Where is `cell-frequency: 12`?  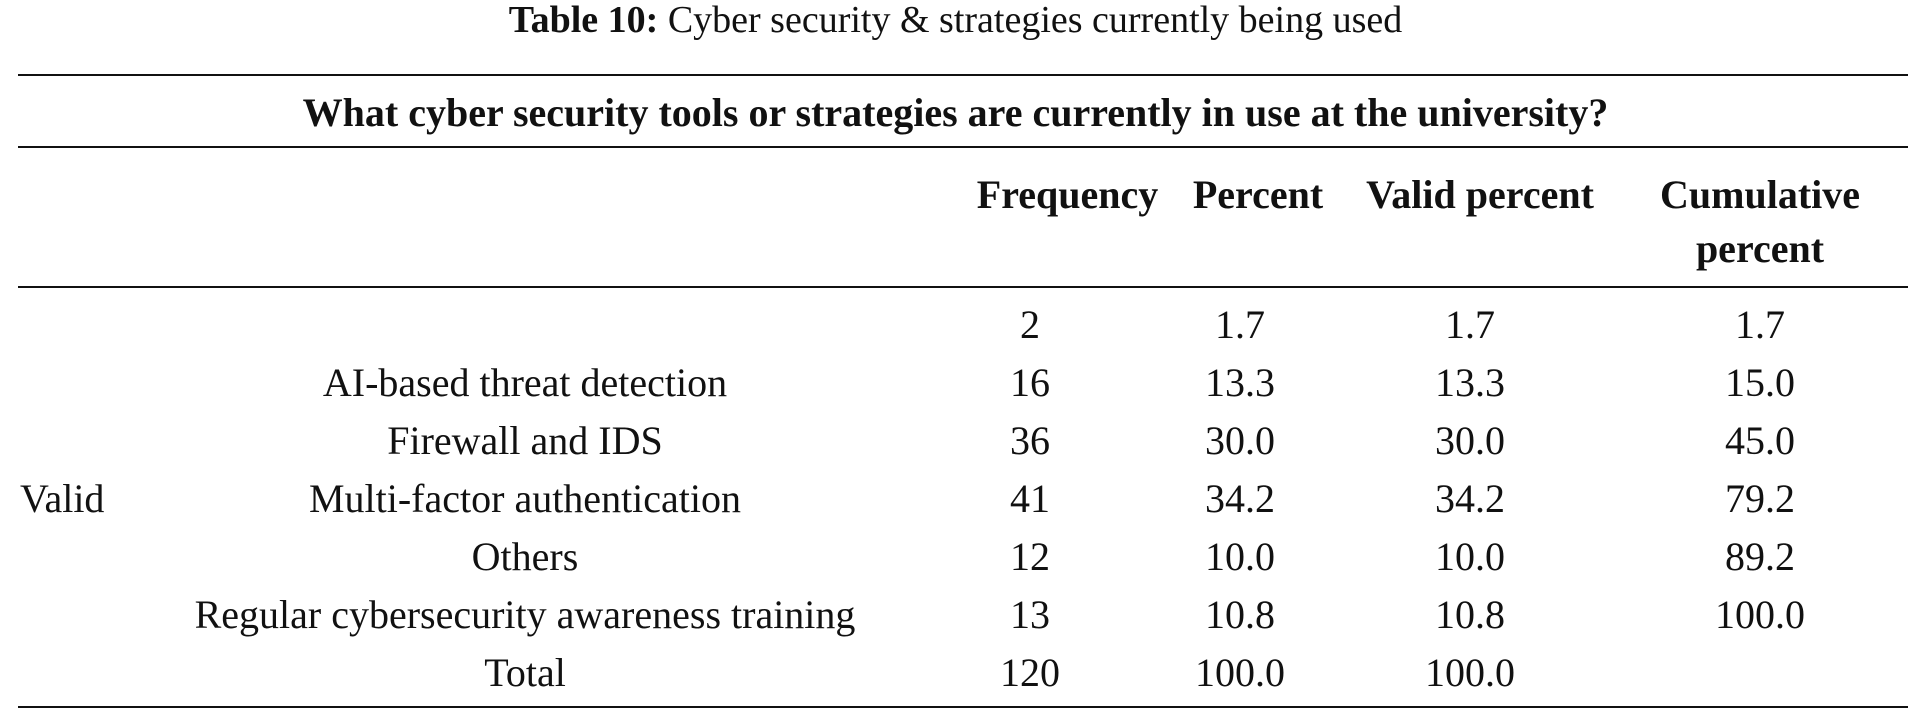
cell-frequency: 12 is located at coordinates (1030, 556).